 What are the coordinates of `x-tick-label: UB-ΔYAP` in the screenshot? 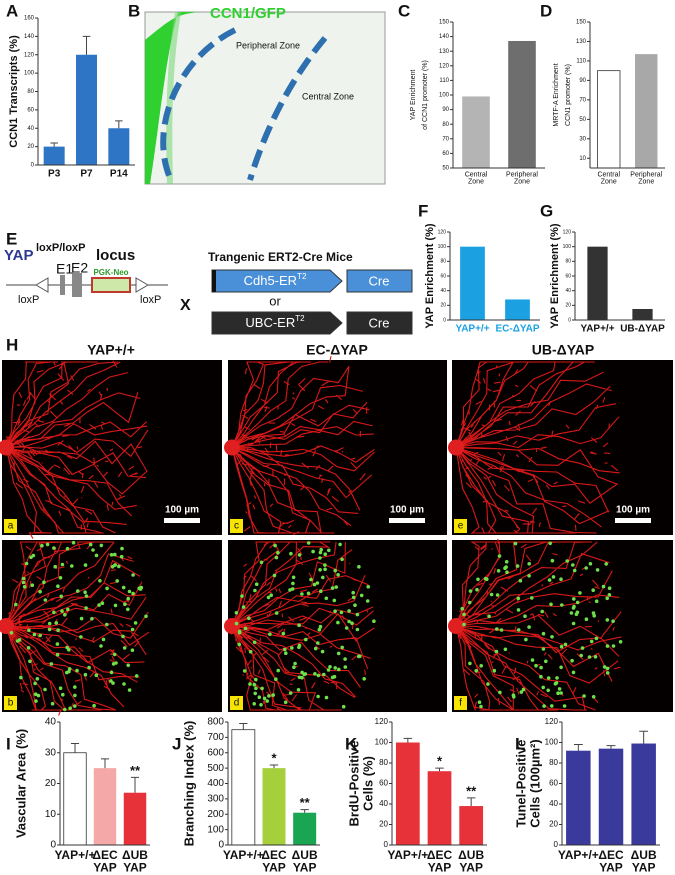 It's located at (642, 329).